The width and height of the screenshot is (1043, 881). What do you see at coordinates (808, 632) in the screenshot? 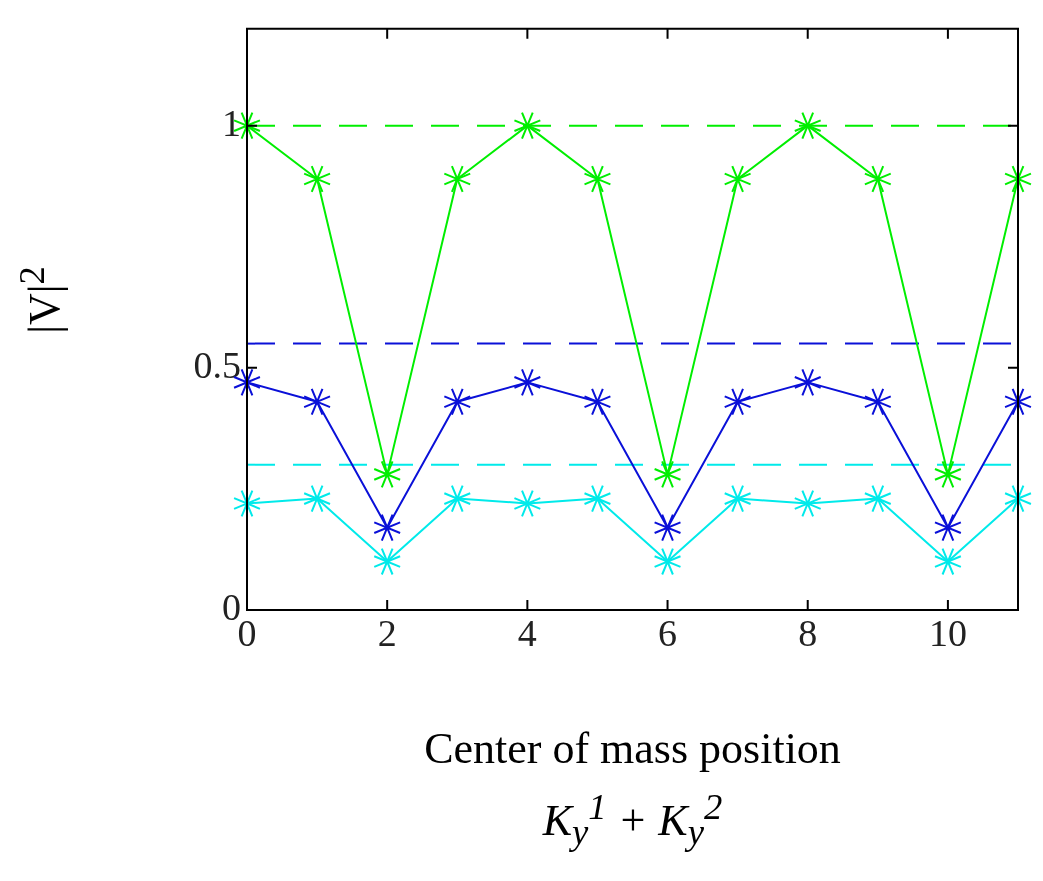
I see `x-tick-label: 8` at bounding box center [808, 632].